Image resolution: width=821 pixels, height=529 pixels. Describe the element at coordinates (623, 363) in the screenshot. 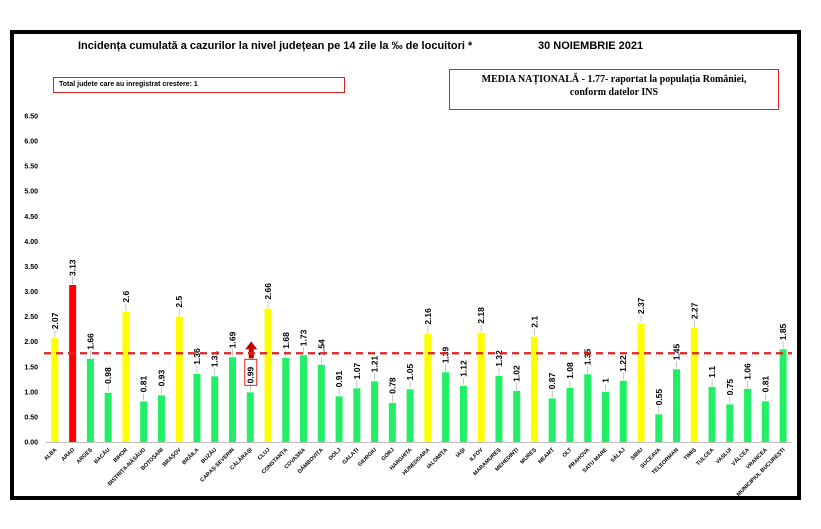

I see `value-label: 1.22` at that location.